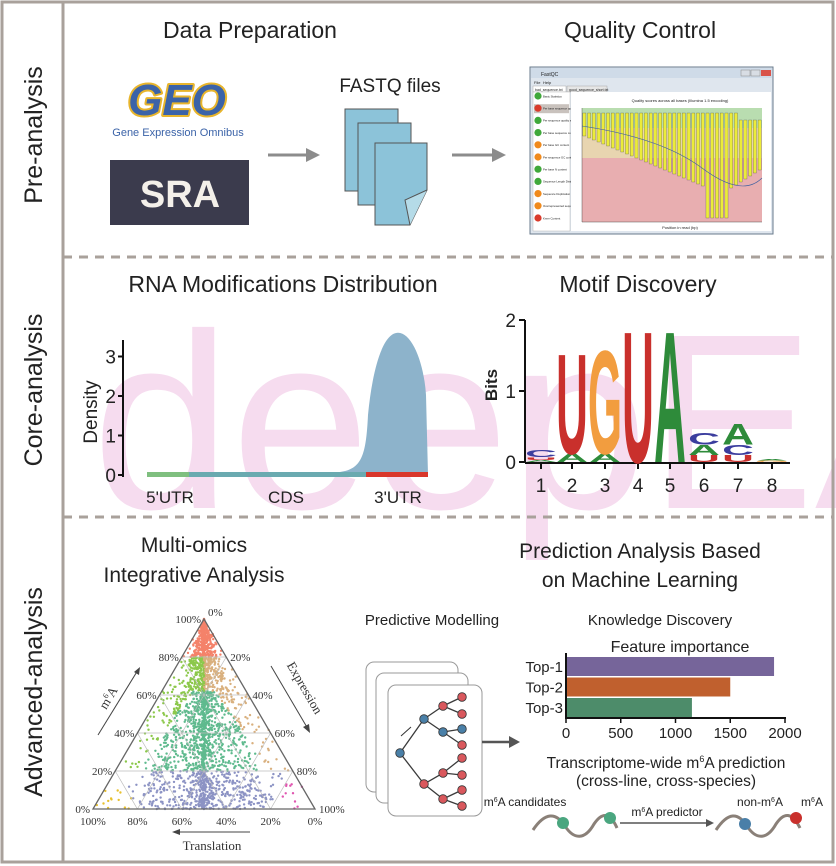 The height and width of the screenshot is (866, 836). Describe the element at coordinates (462, 806) in the screenshot. I see `tree-node` at that location.